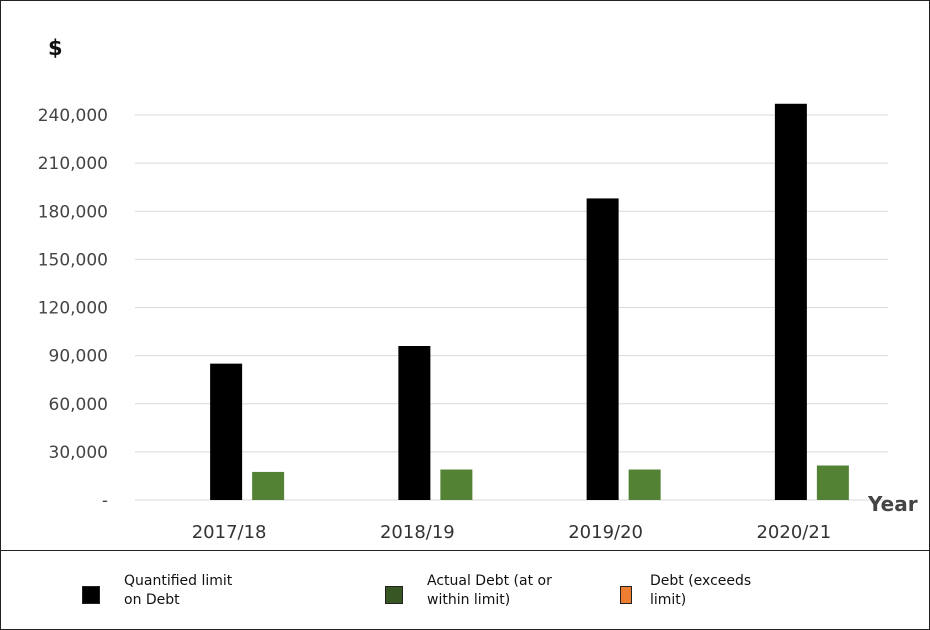  I want to click on y-tick-label: 90,000, so click(78, 357).